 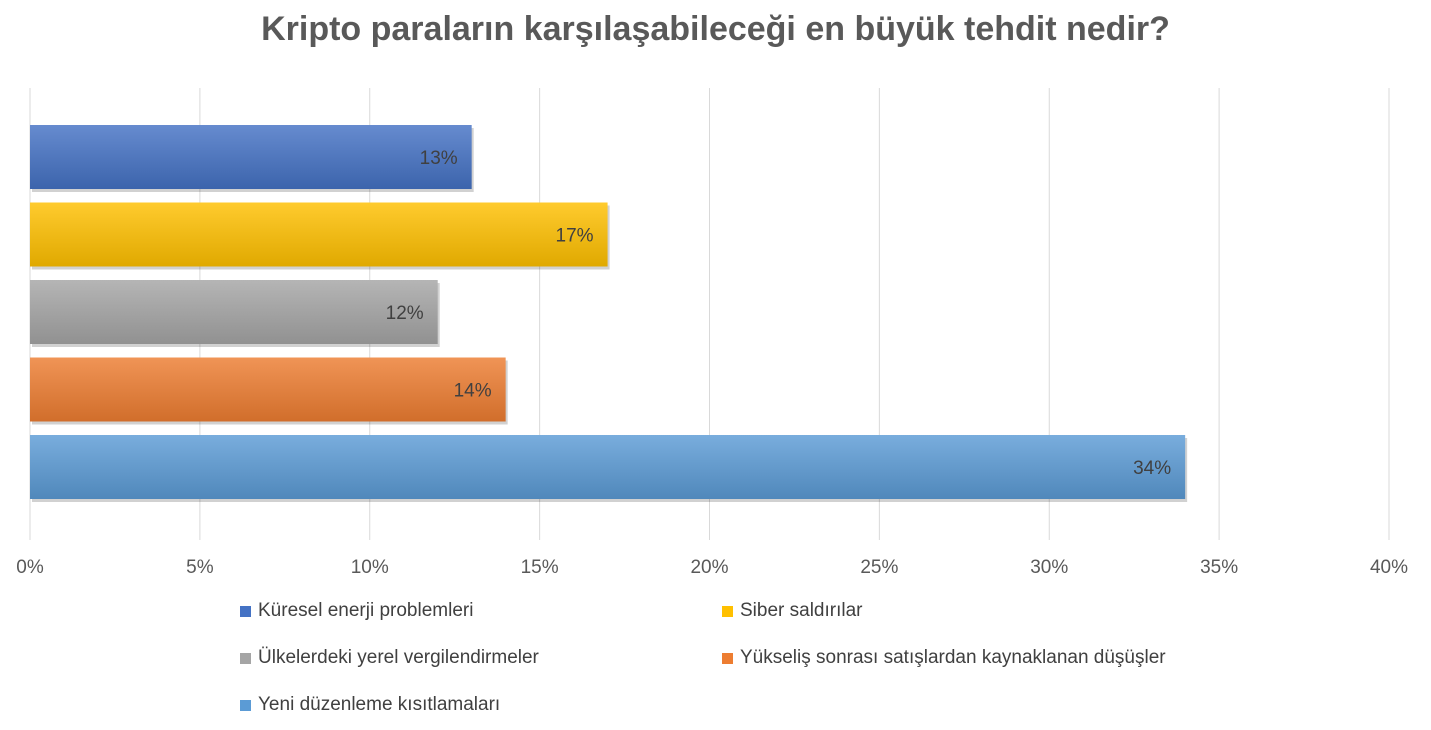 I want to click on legend-item: Yeni düzenleme kısıtlamaları, so click(x=370, y=705).